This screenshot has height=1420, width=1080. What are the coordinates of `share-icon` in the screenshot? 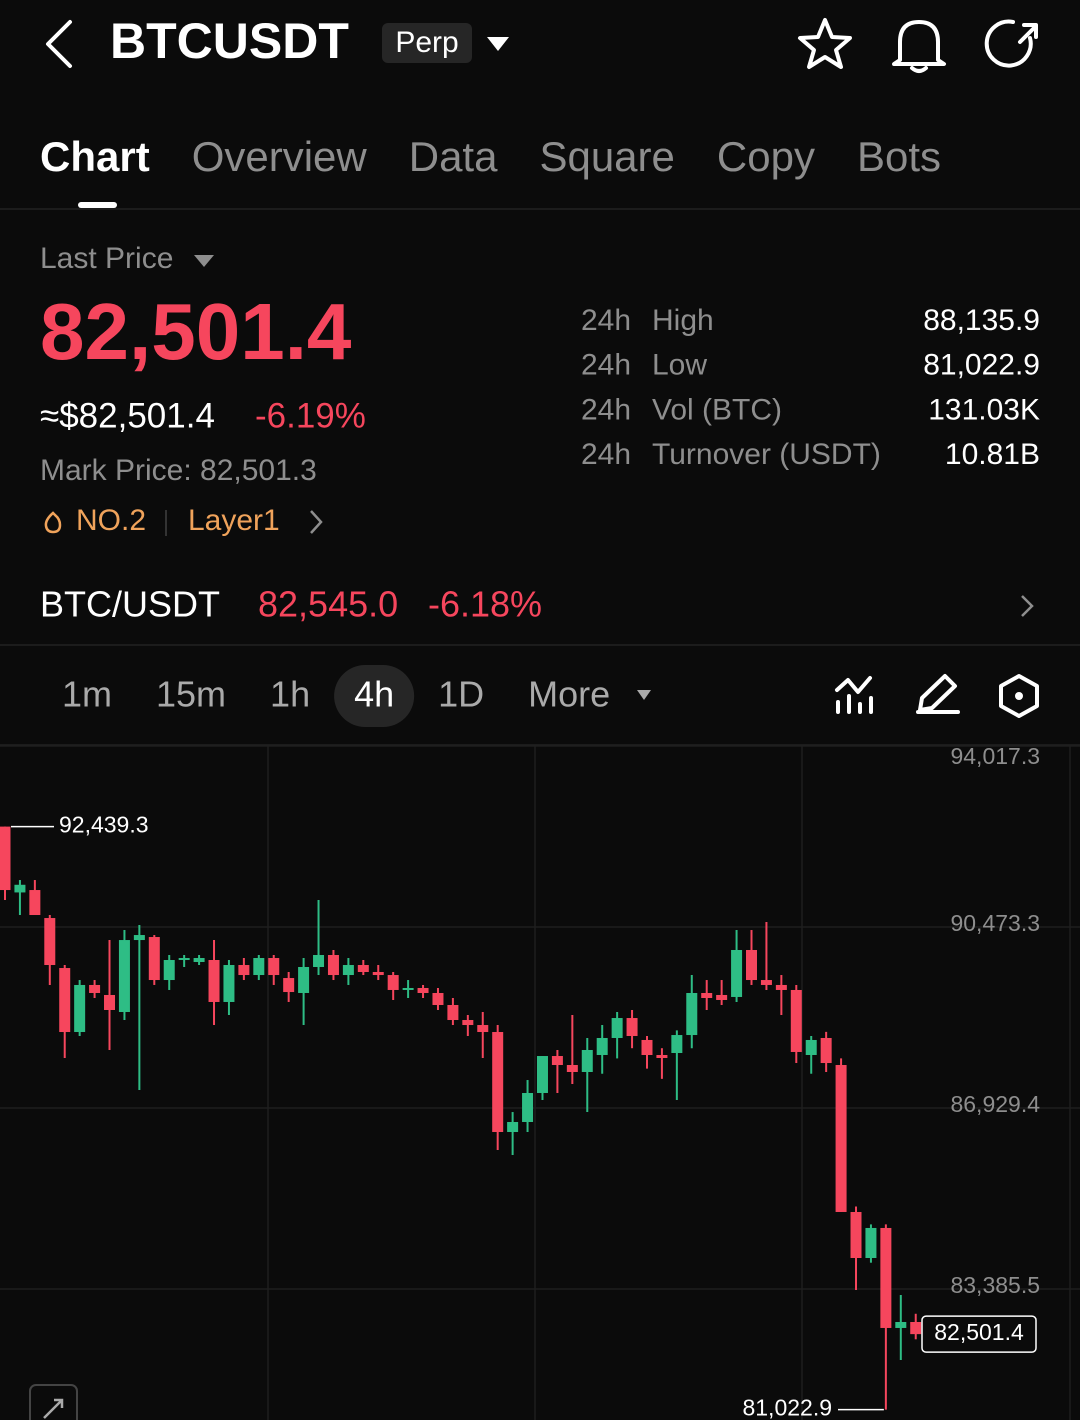 It's located at (1011, 43).